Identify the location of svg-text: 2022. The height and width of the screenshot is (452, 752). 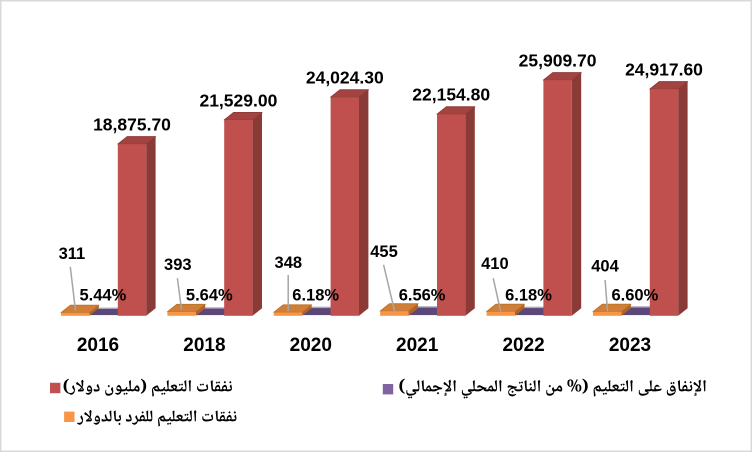
(523, 345).